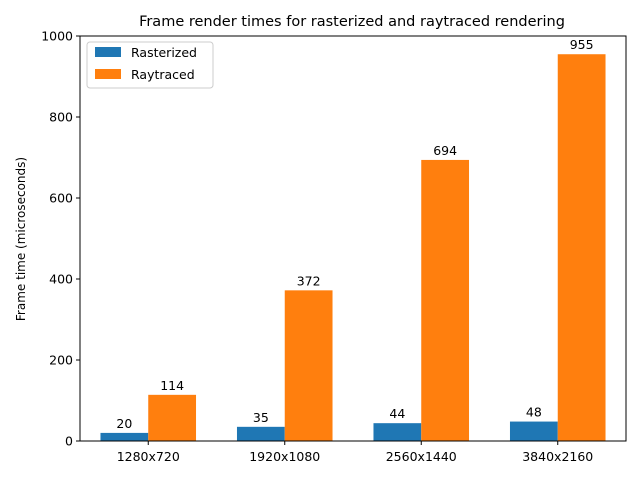 Image resolution: width=640 pixels, height=480 pixels. What do you see at coordinates (261, 417) in the screenshot?
I see `value-label-rasterized-1920x1080: 35` at bounding box center [261, 417].